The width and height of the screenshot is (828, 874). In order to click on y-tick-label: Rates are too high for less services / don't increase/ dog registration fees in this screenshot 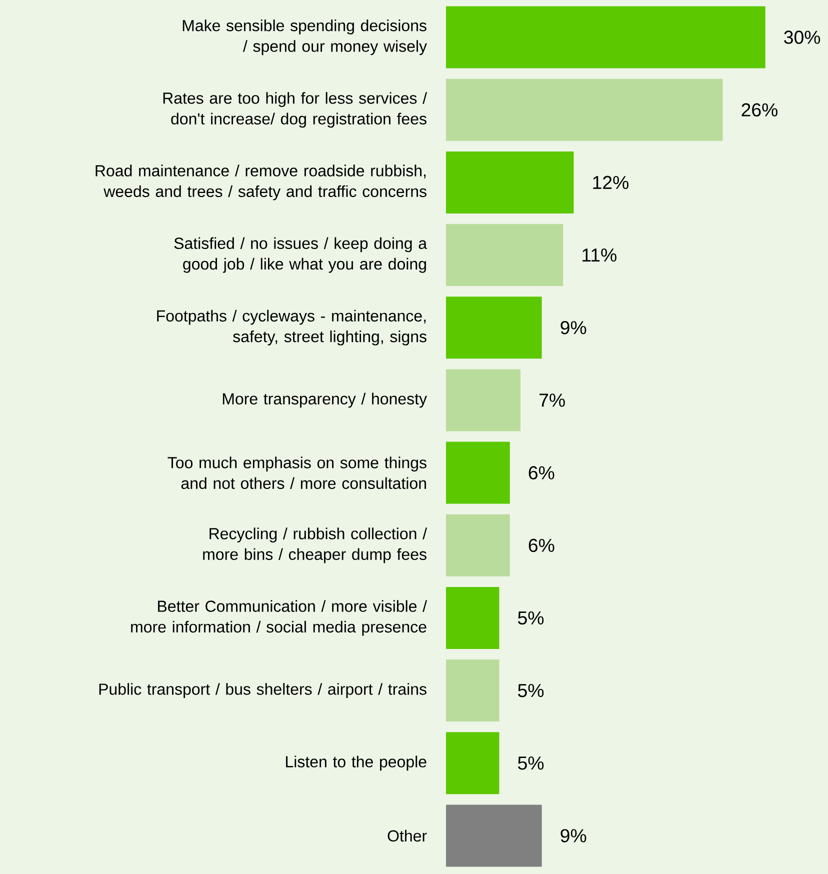, I will do `click(295, 110)`.